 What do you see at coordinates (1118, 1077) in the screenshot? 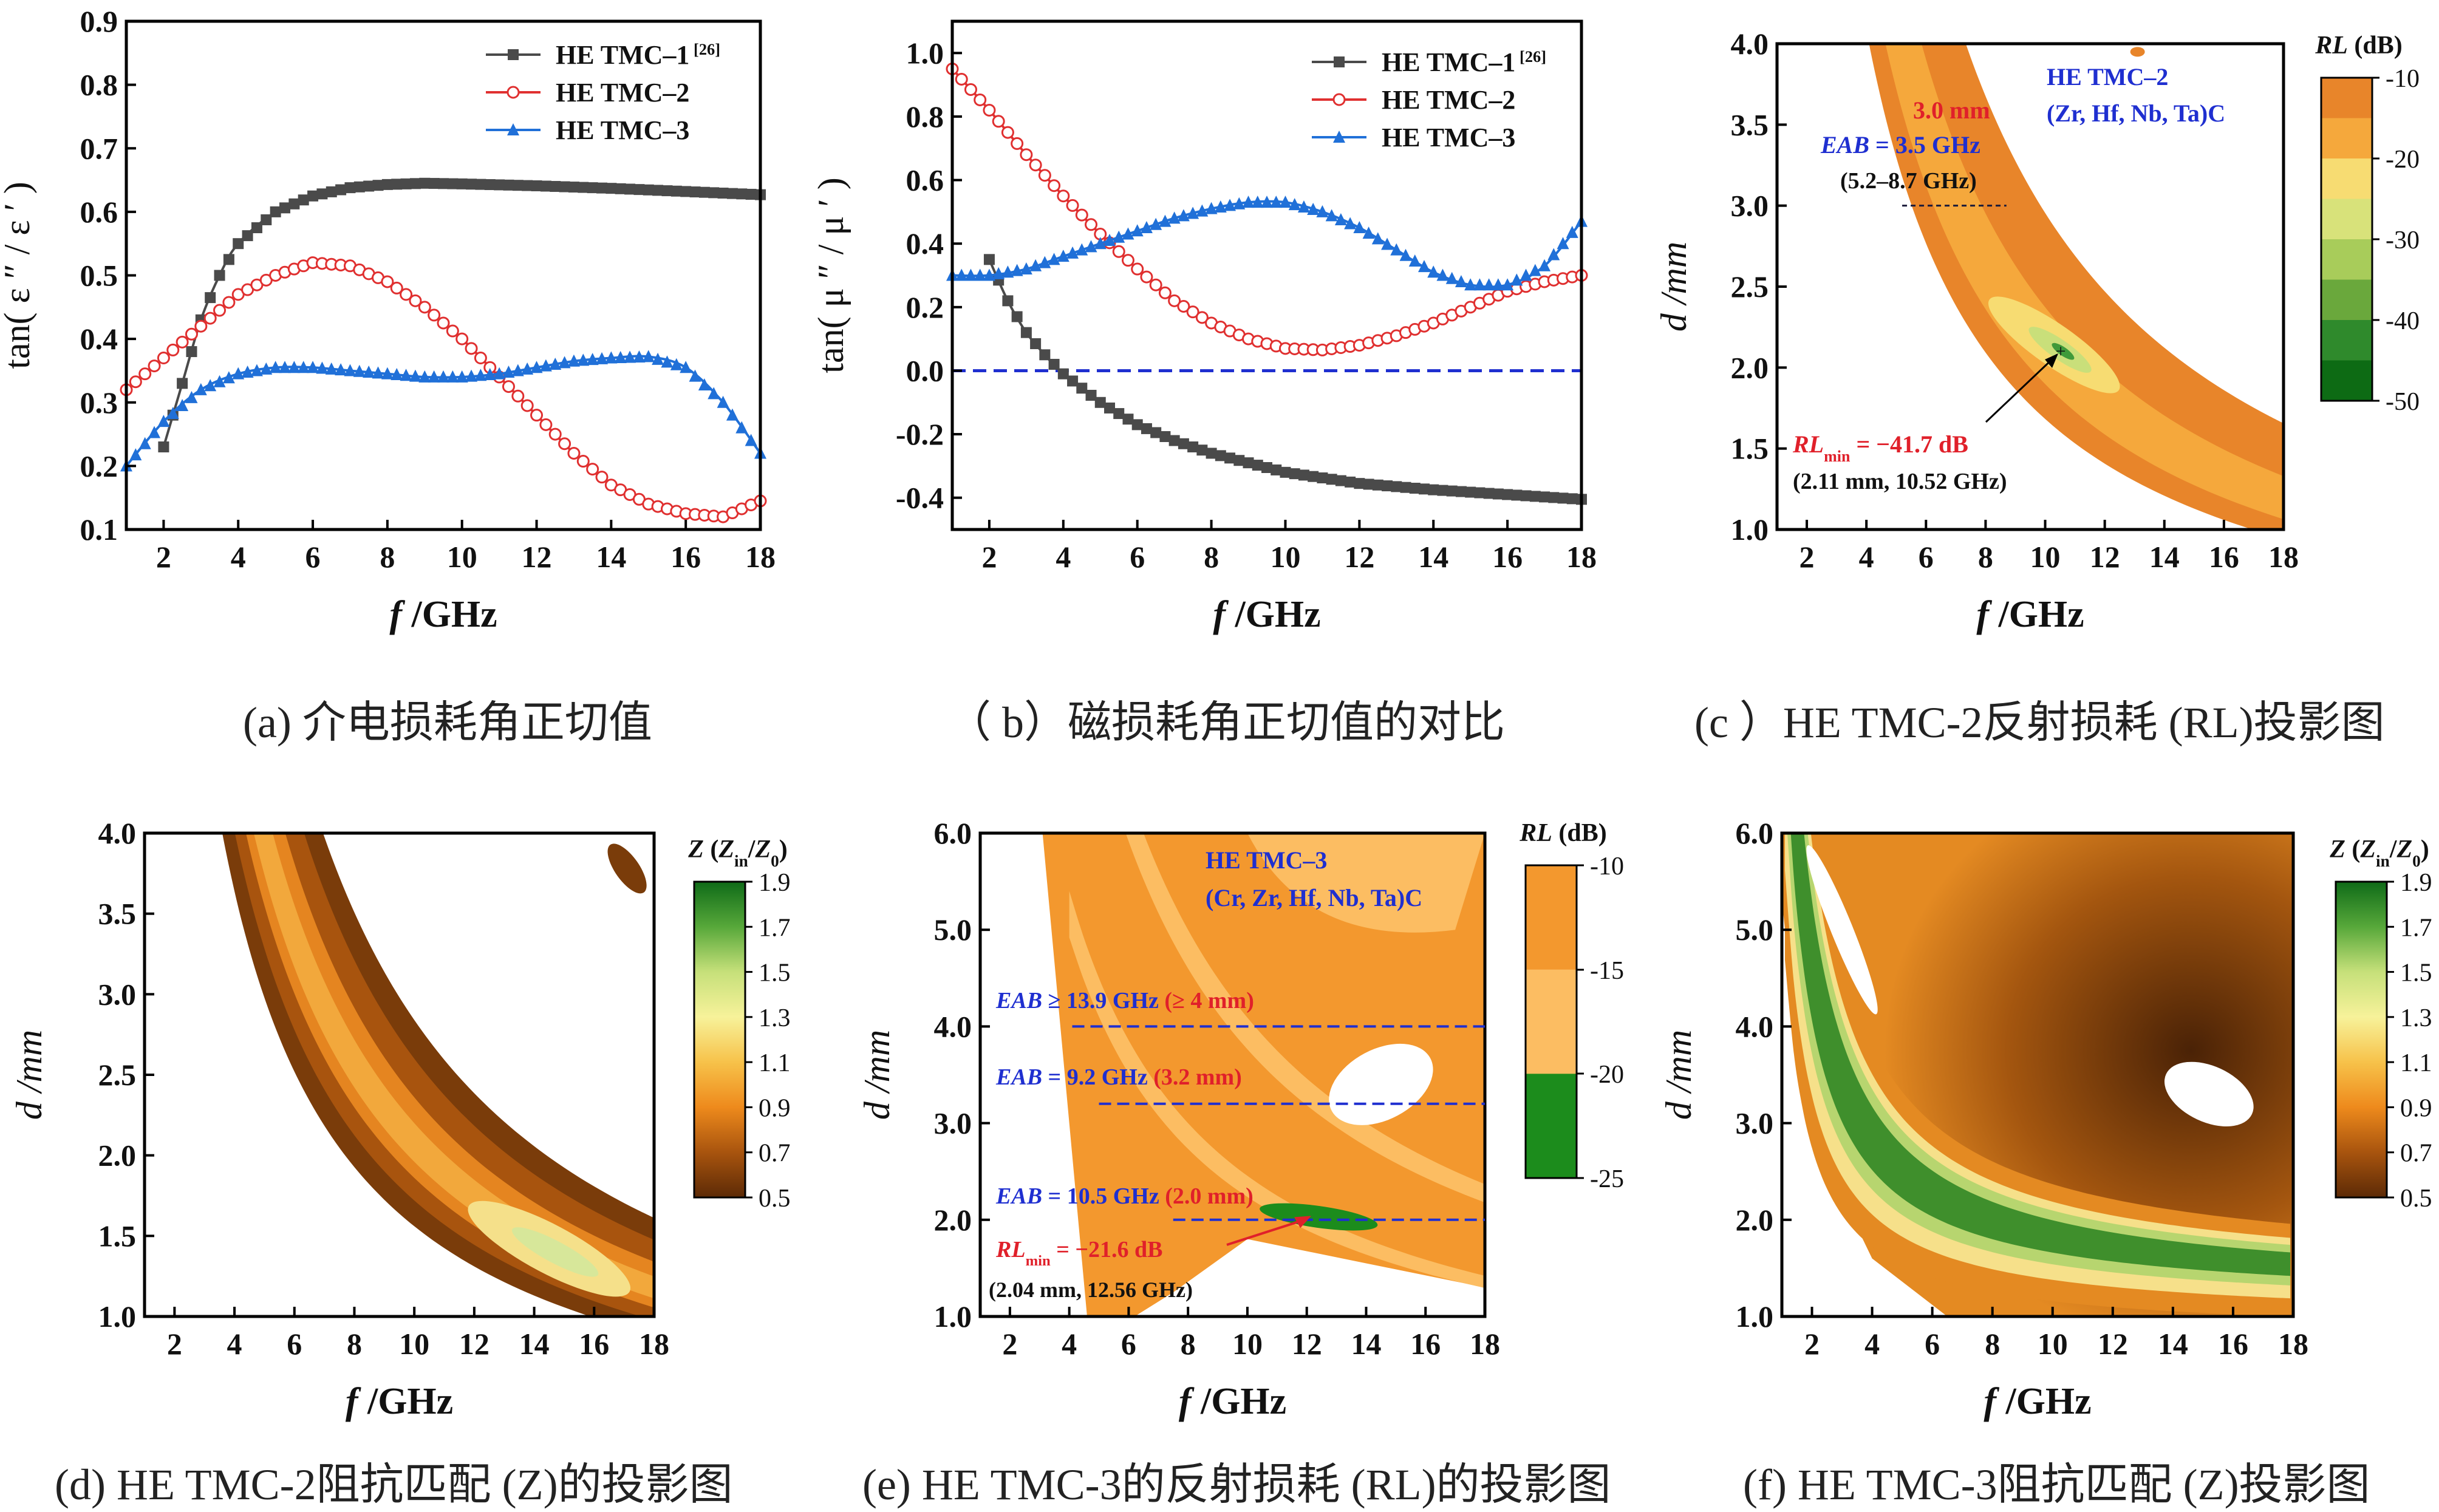
I see `eab2-label: EAB = 9.2 GHz (3.2 mm)` at bounding box center [1118, 1077].